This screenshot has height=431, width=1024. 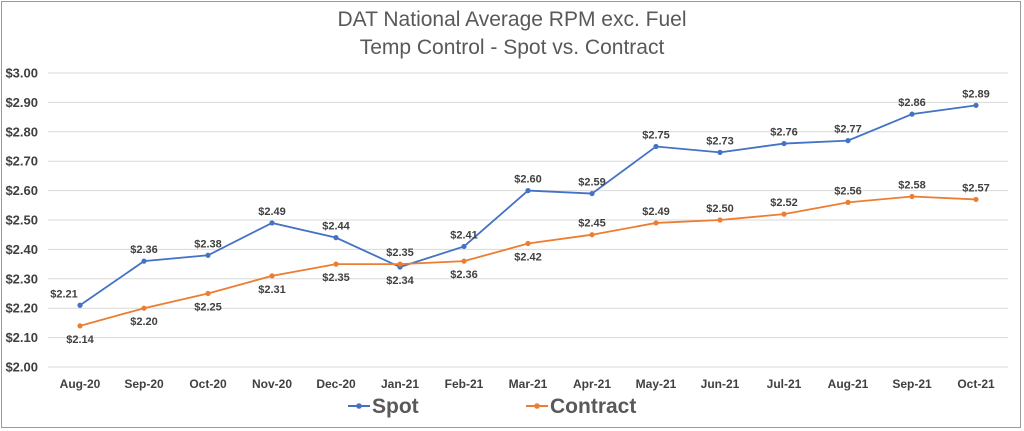 What do you see at coordinates (208, 384) in the screenshot?
I see `x-tick-label: Oct-20` at bounding box center [208, 384].